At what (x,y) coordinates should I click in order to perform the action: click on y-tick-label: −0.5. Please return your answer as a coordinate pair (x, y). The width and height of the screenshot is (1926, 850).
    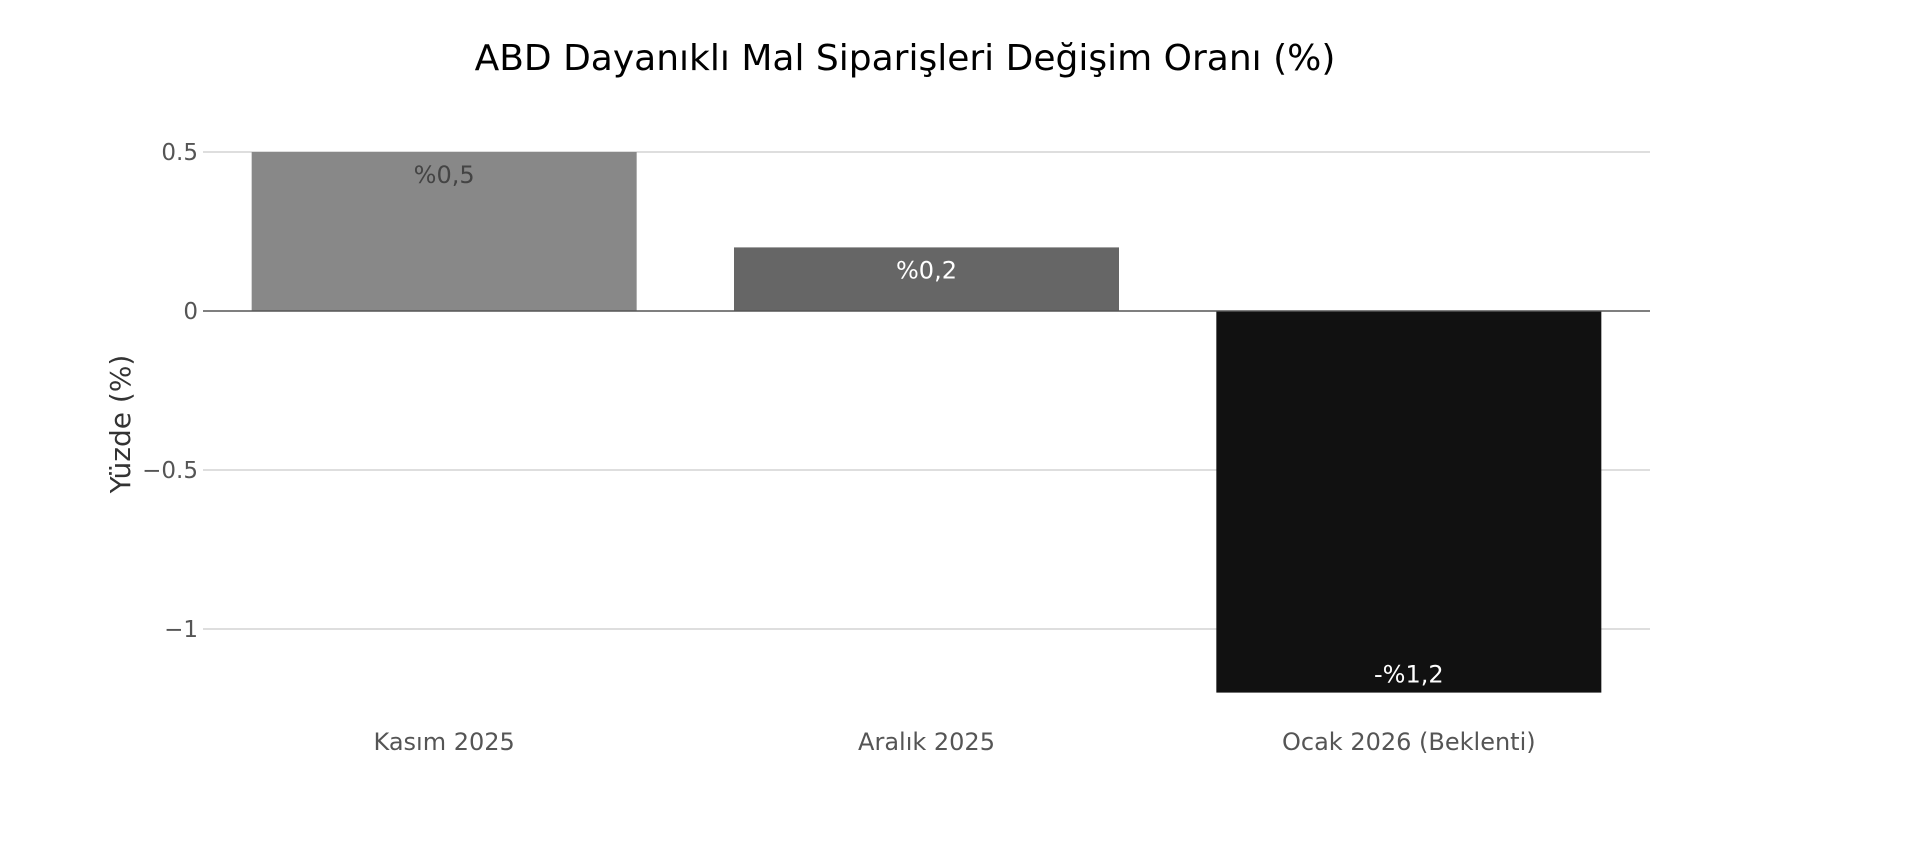
    Looking at the image, I should click on (170, 471).